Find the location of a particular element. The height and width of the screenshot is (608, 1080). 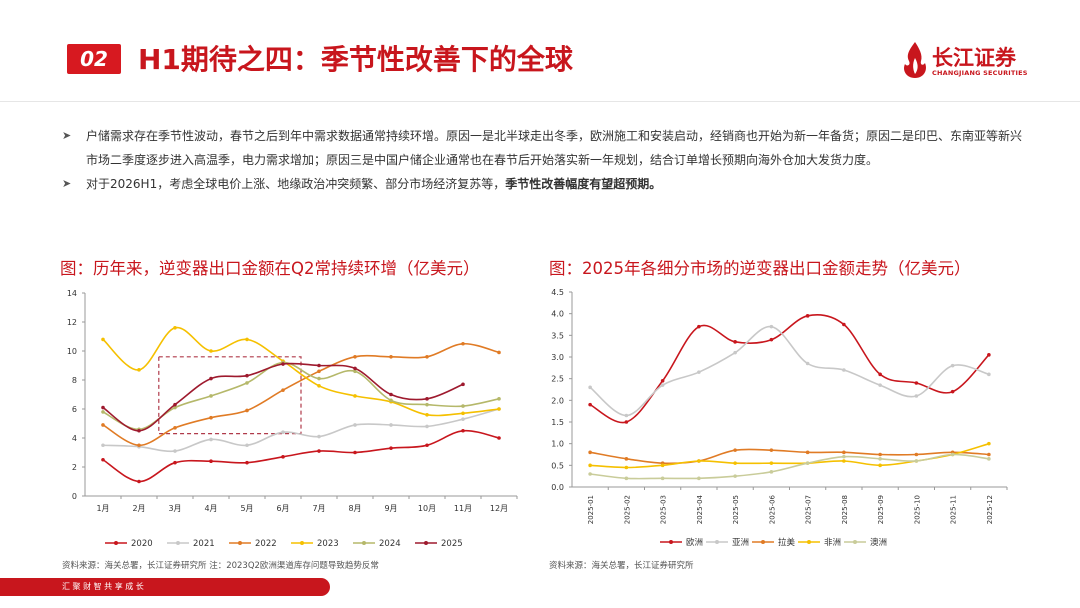

legend-item: 澳洲 is located at coordinates (865, 542).